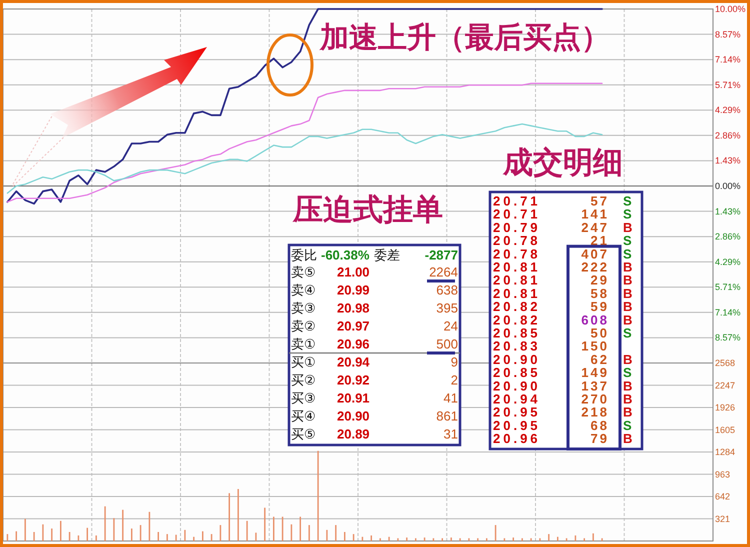 Image resolution: width=750 pixels, height=547 pixels. What do you see at coordinates (353, 398) in the screenshot?
I see `data-label: 20.91` at bounding box center [353, 398].